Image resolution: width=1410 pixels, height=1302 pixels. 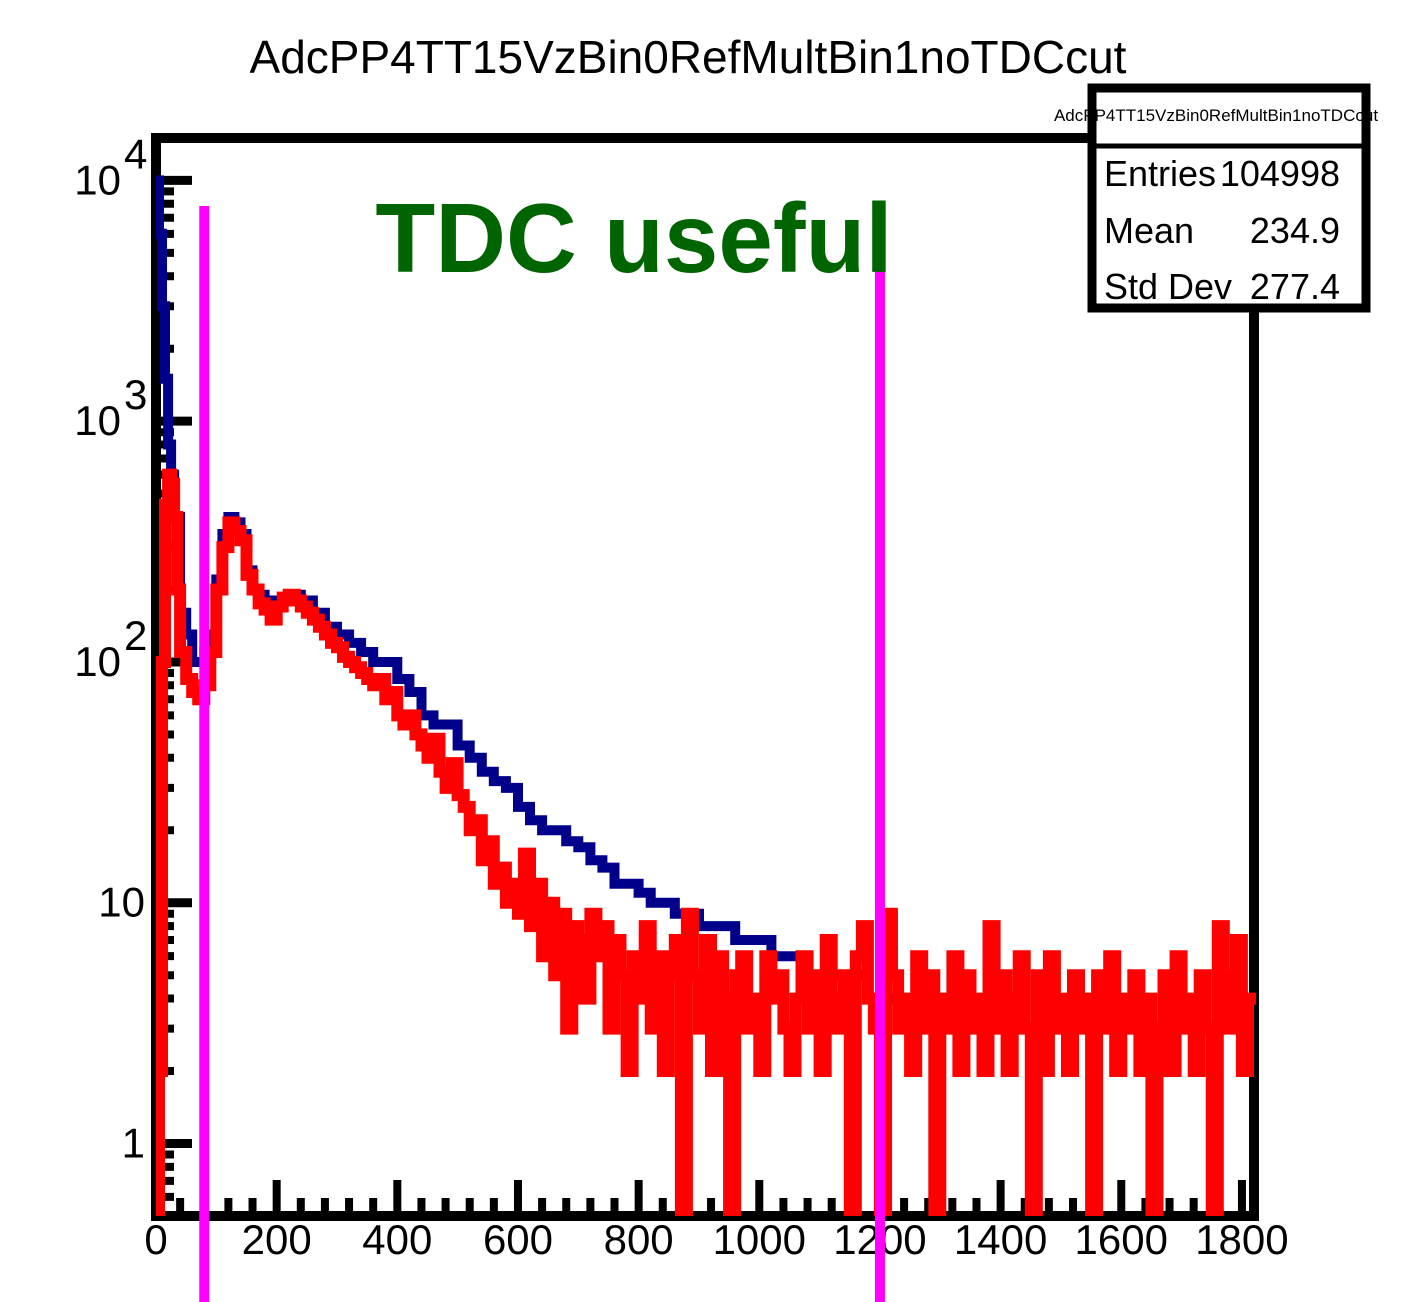 I want to click on x-tick-label: 0, so click(x=155, y=1239).